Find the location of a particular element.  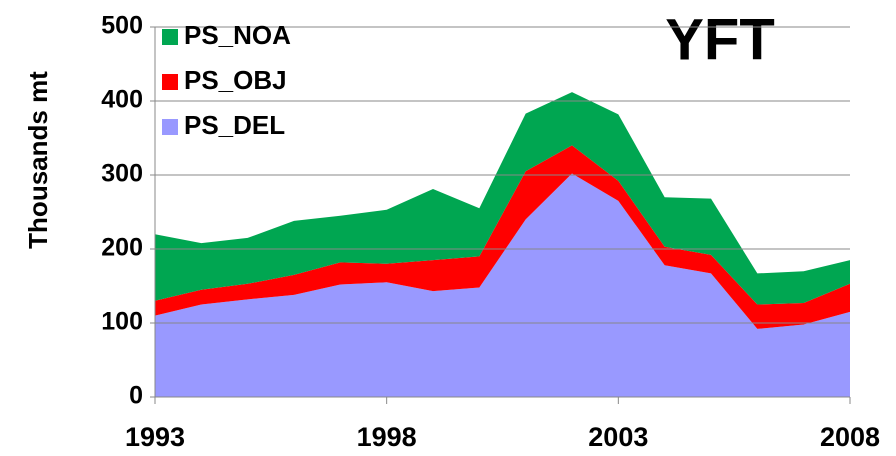

y-tick-label: 200 is located at coordinates (122, 248).